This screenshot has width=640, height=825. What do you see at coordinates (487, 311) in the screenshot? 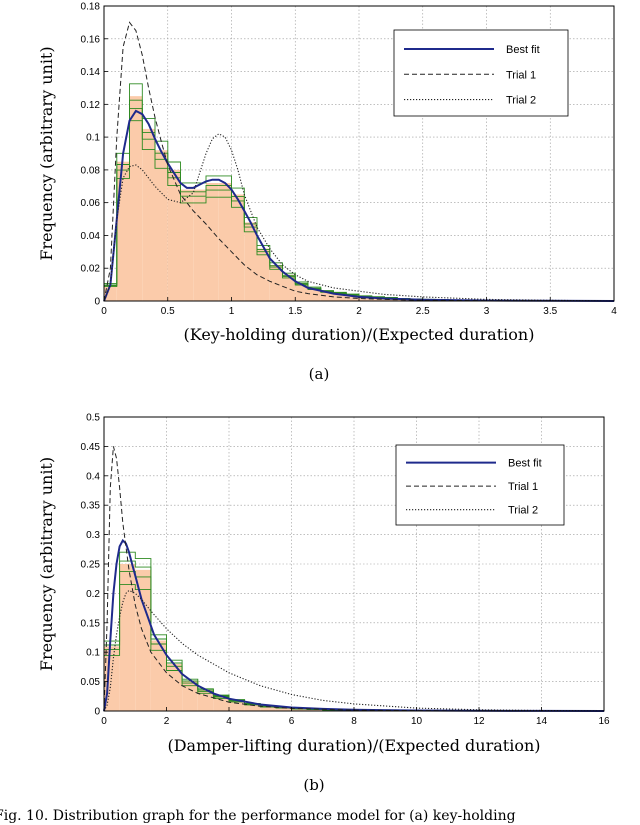
I see `x-tick-label: 3` at bounding box center [487, 311].